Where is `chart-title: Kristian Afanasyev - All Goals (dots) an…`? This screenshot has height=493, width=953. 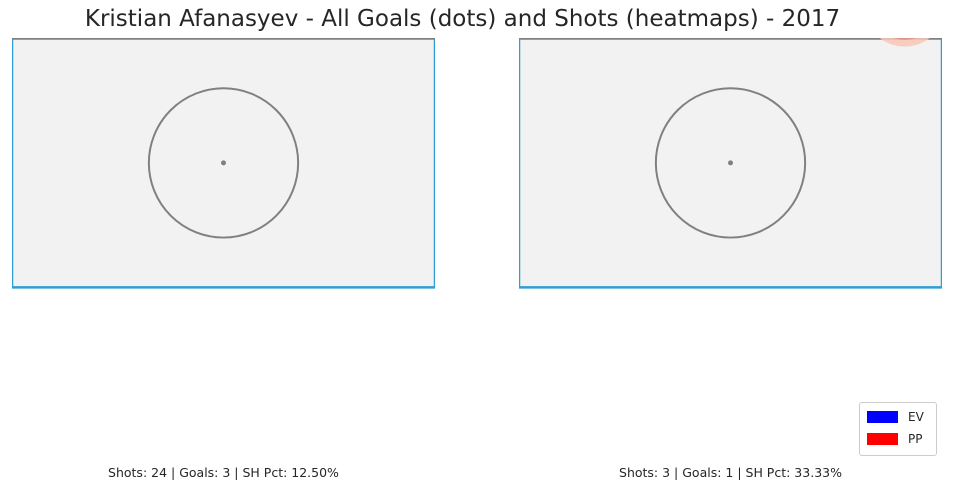
chart-title: Kristian Afanasyev - All Goals (dots) an… is located at coordinates (462, 19).